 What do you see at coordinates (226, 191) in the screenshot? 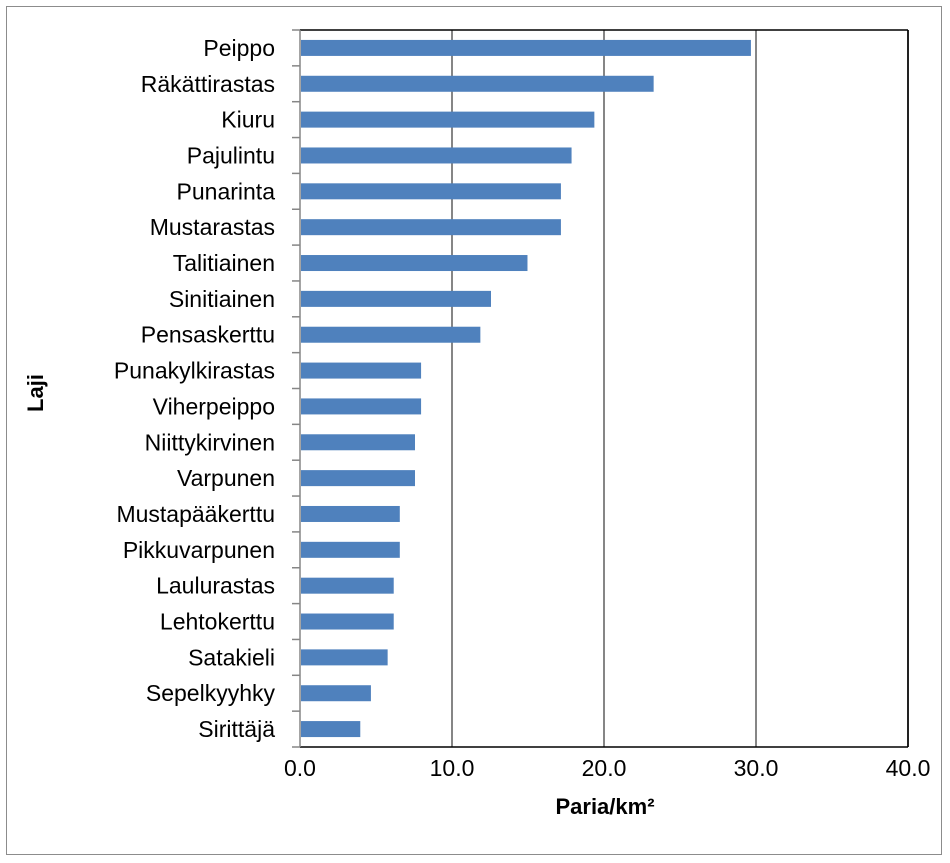
I see `category-label: Punarinta` at bounding box center [226, 191].